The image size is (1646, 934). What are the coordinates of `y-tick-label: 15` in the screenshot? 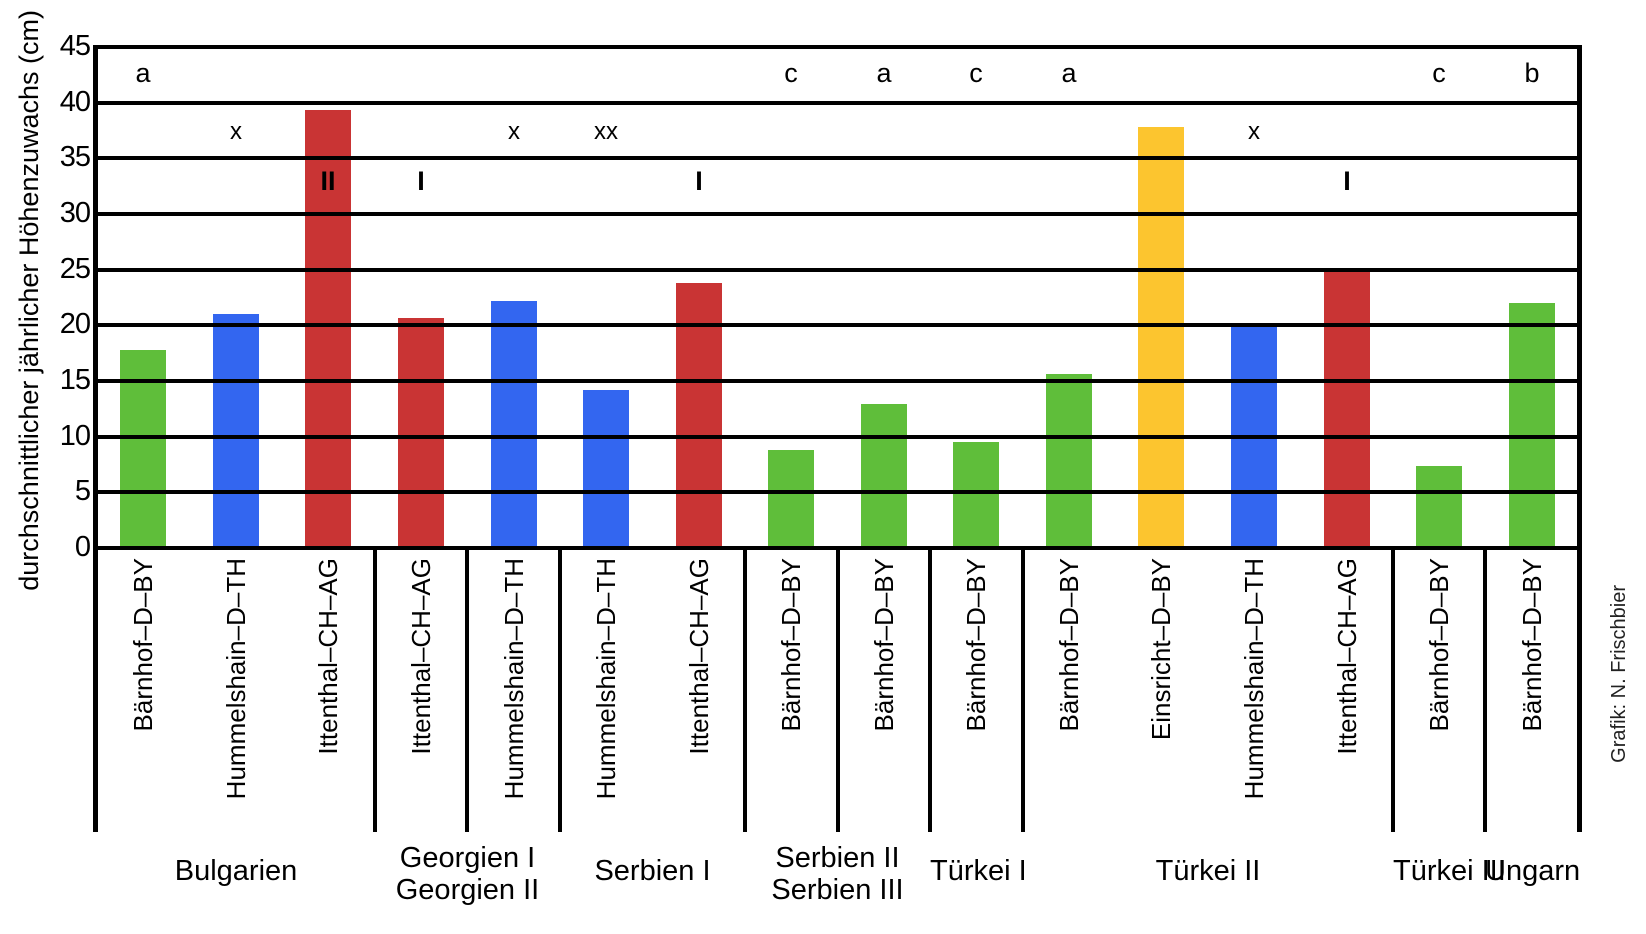 It's located at (75, 380).